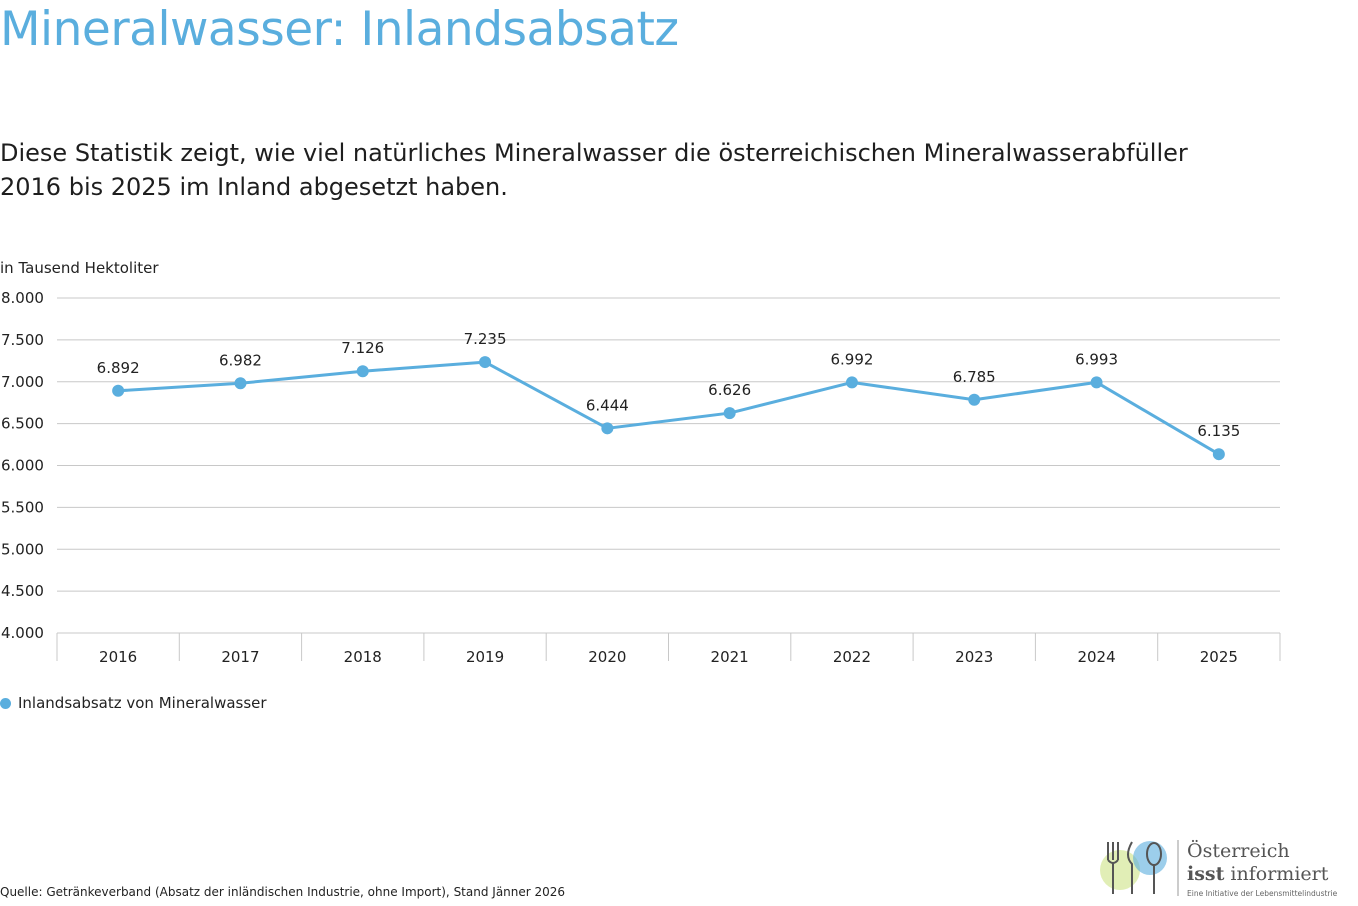  I want to click on y-axis-label: in Tausend Hektoliter, so click(79, 268).